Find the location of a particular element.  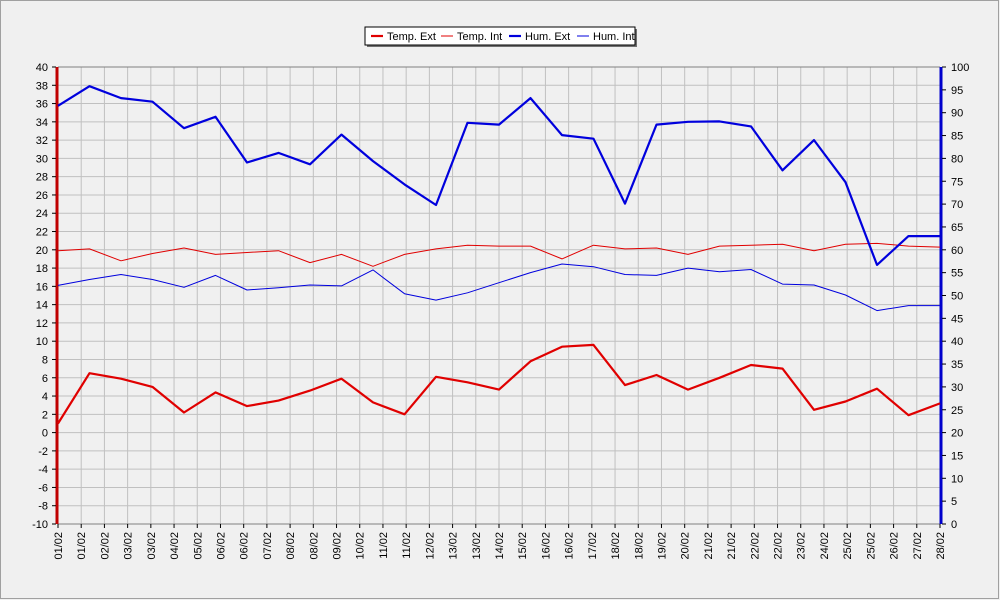

x-axis-tick-label: 09/02 is located at coordinates (338, 546).